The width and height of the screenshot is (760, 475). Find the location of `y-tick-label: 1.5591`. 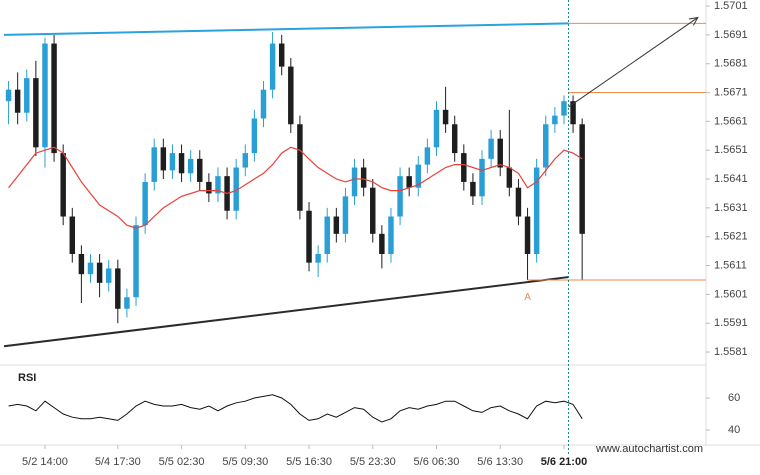

y-tick-label: 1.5591 is located at coordinates (731, 323).